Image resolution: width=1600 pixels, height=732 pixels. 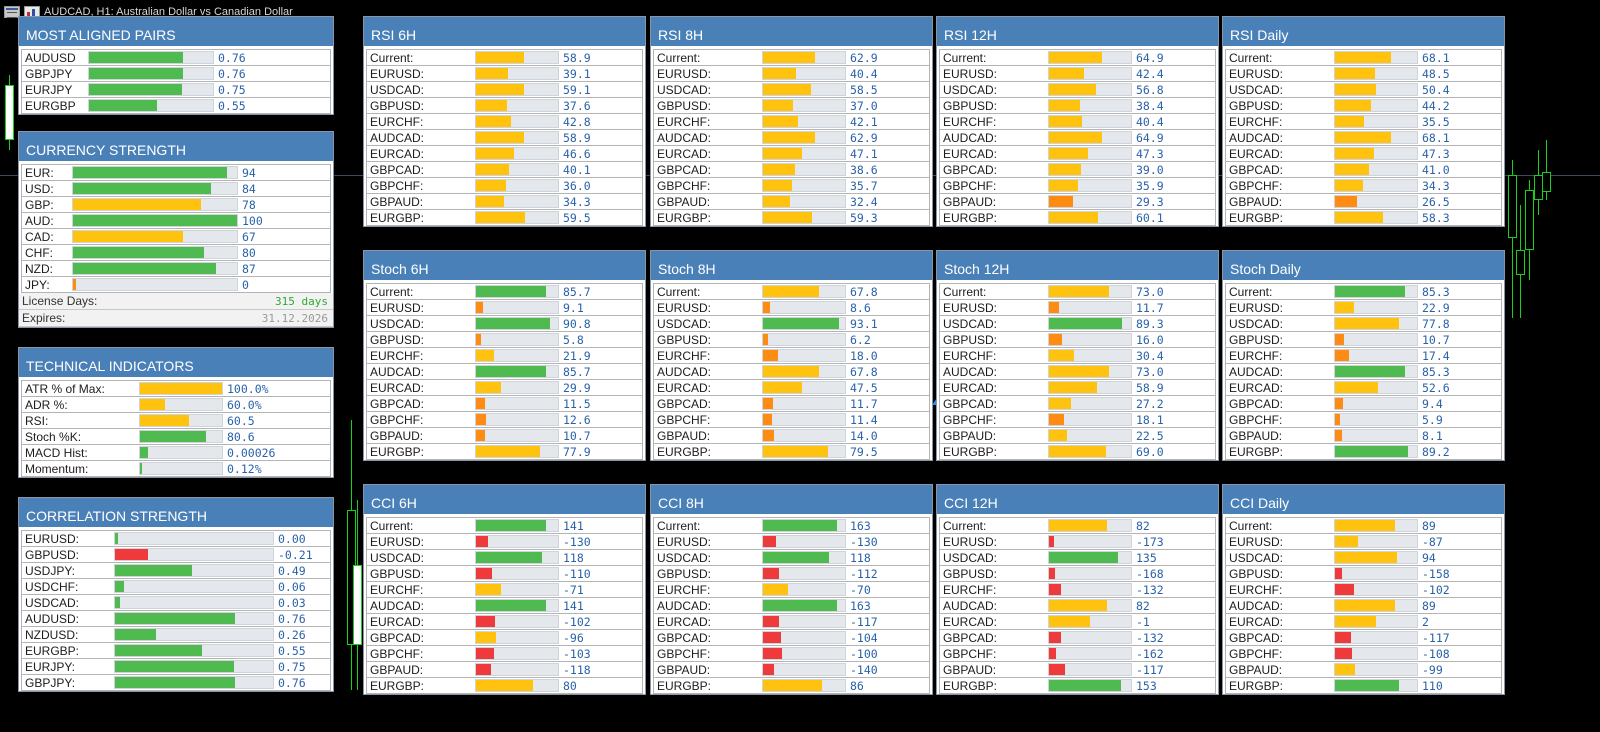 I want to click on license-expires-value: 31.12.2026, so click(x=294, y=318).